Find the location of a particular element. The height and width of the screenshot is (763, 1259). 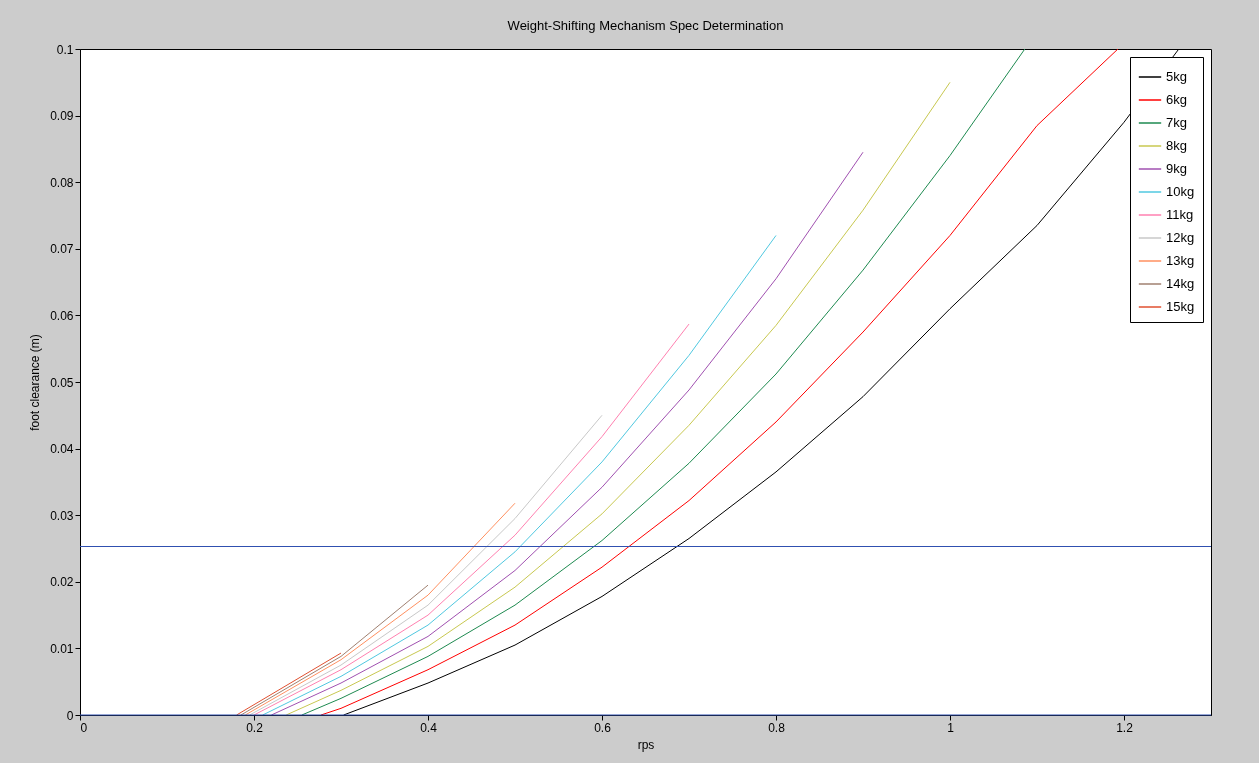

y-tick-label: 0.06 is located at coordinates (62, 315).